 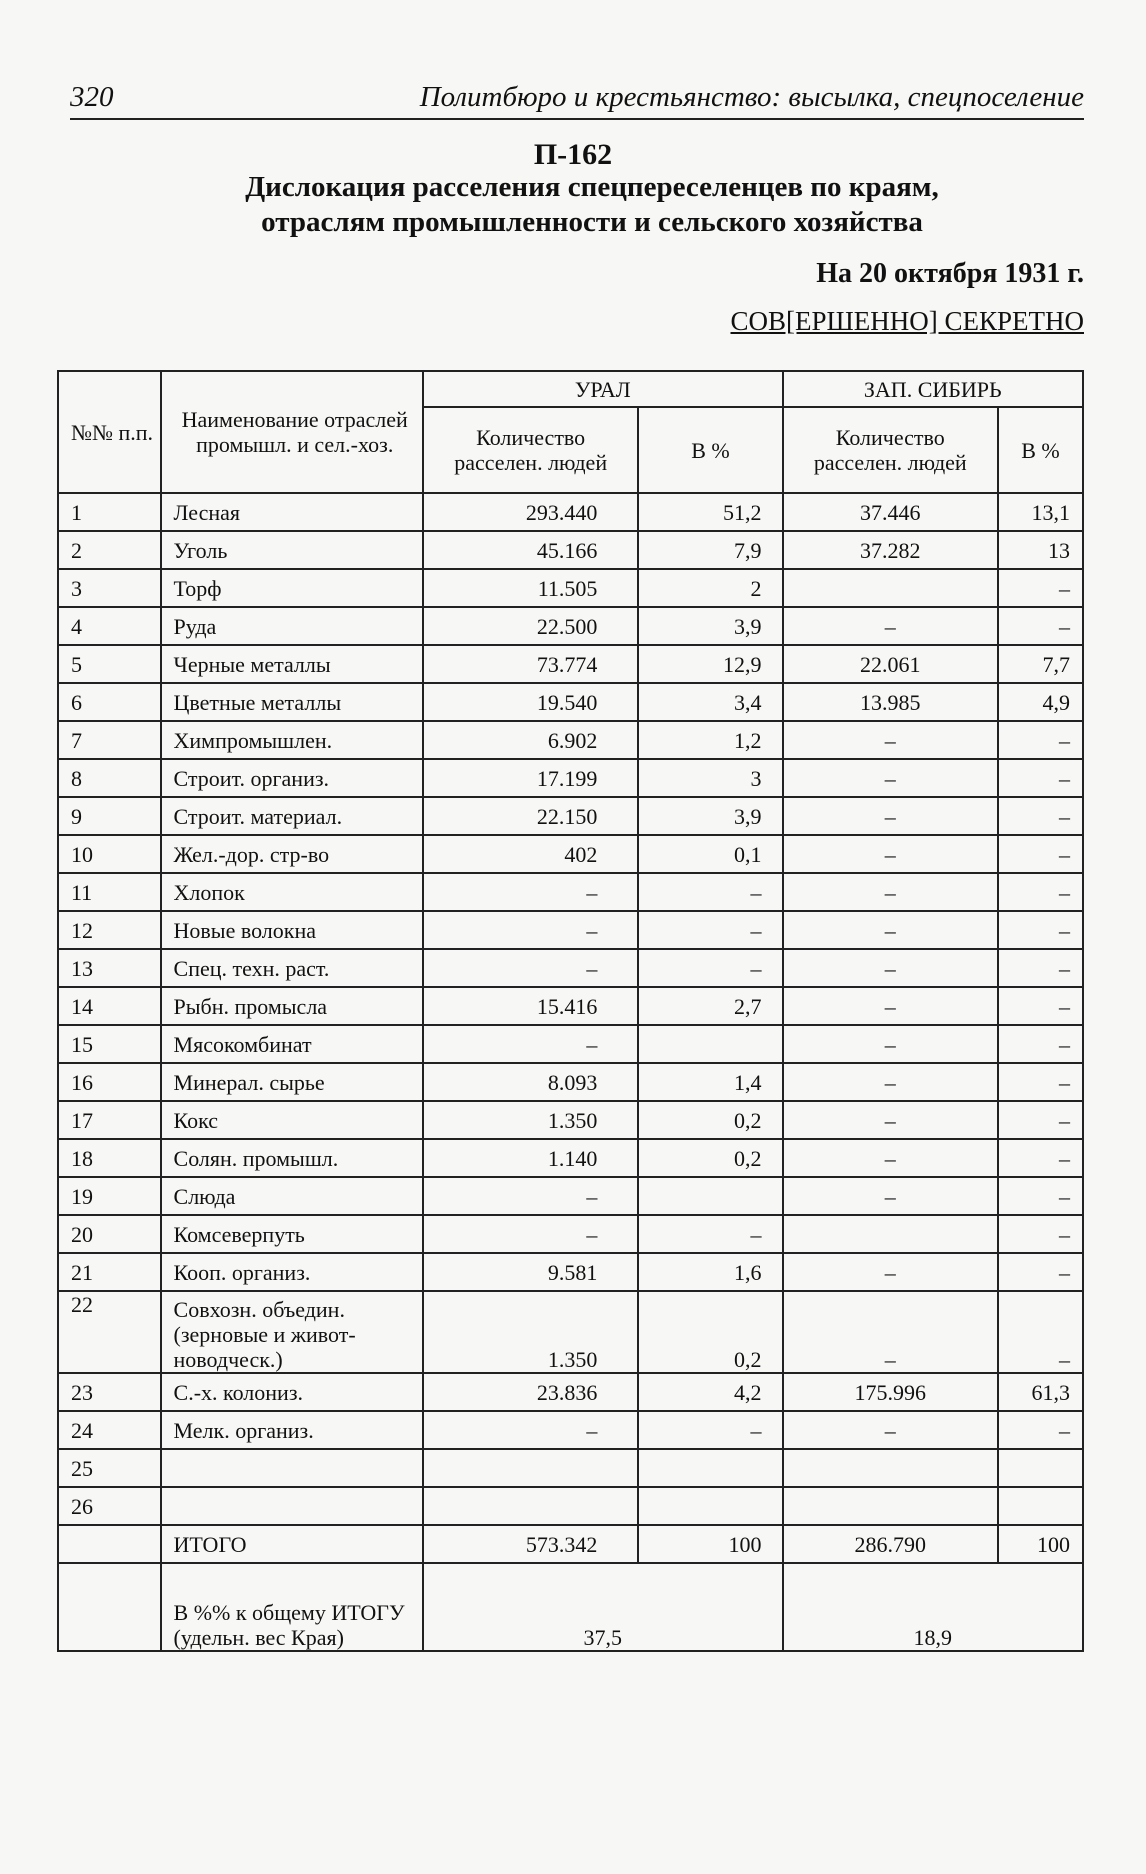 I want to click on table-row: 8 Строит. организ. 17.199 3– –, so click(x=571, y=778).